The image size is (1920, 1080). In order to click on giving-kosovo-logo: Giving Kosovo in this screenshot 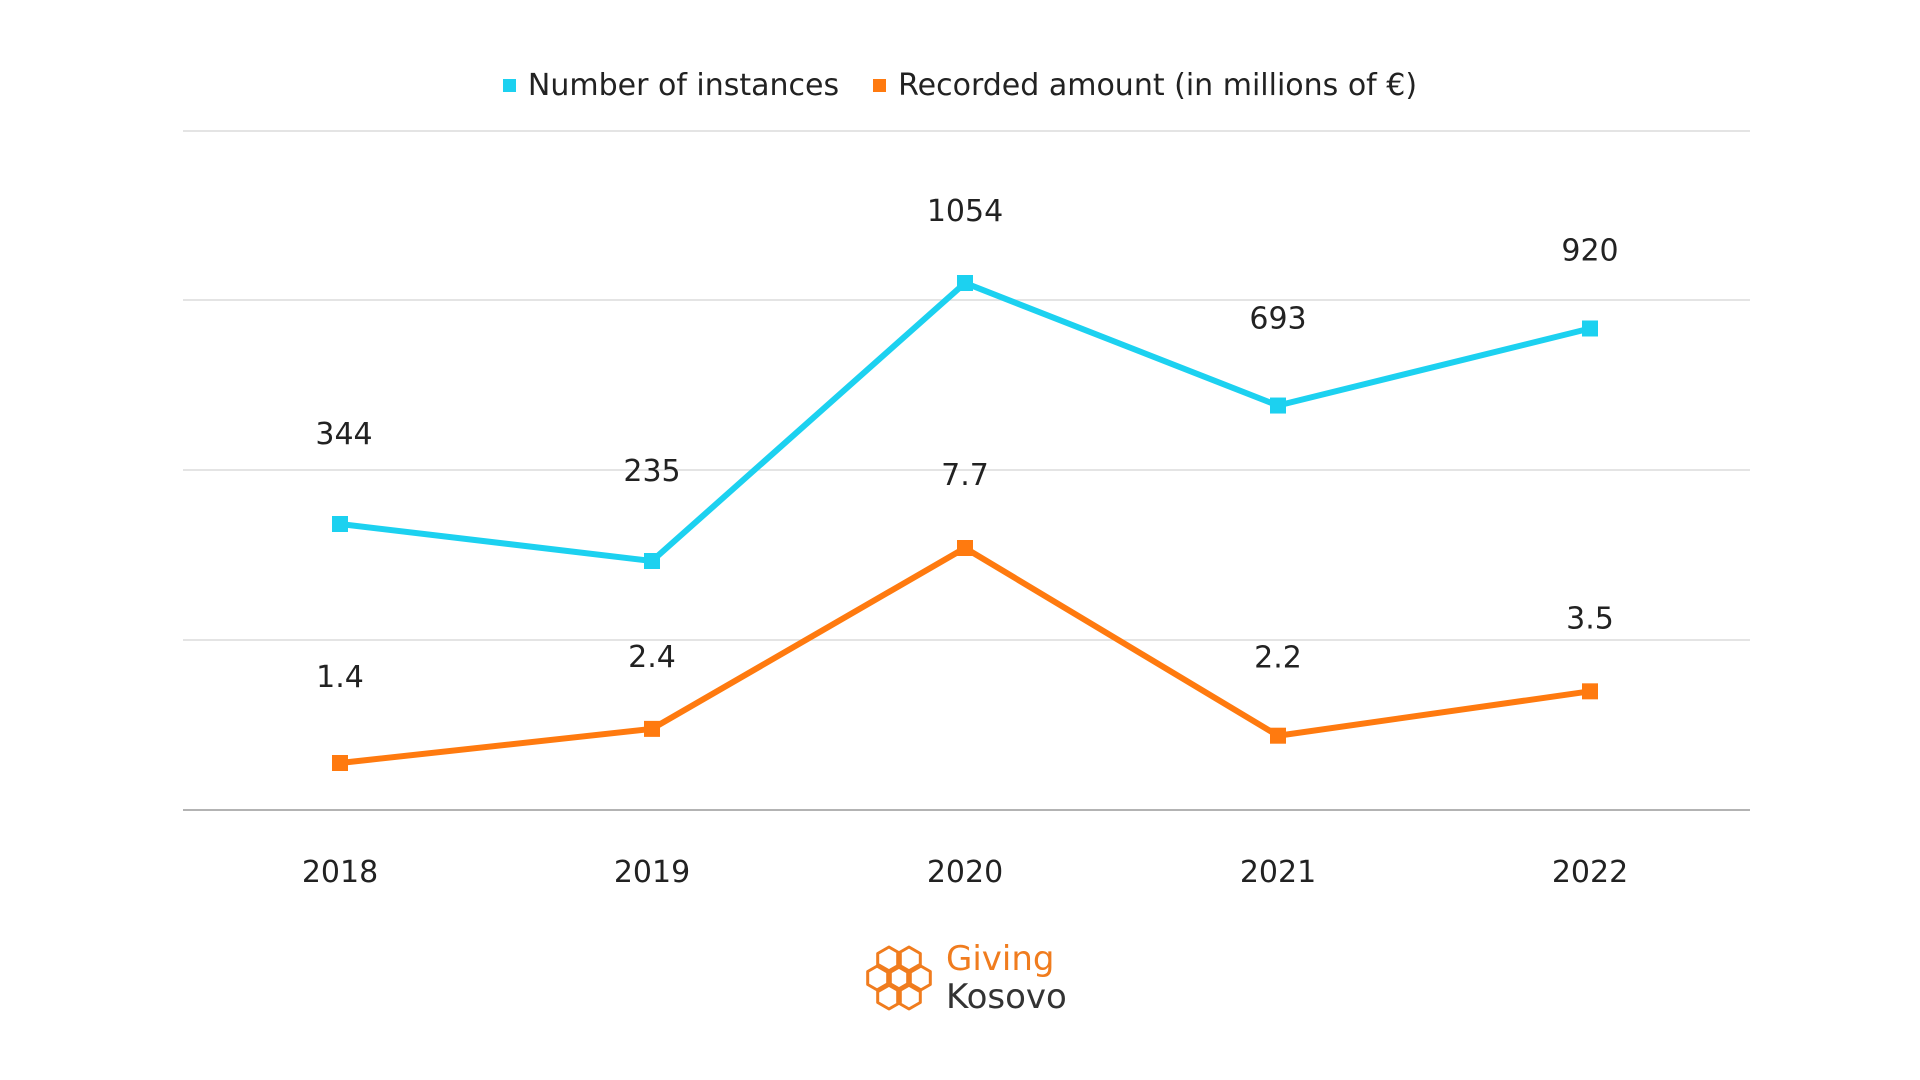, I will do `click(977, 978)`.